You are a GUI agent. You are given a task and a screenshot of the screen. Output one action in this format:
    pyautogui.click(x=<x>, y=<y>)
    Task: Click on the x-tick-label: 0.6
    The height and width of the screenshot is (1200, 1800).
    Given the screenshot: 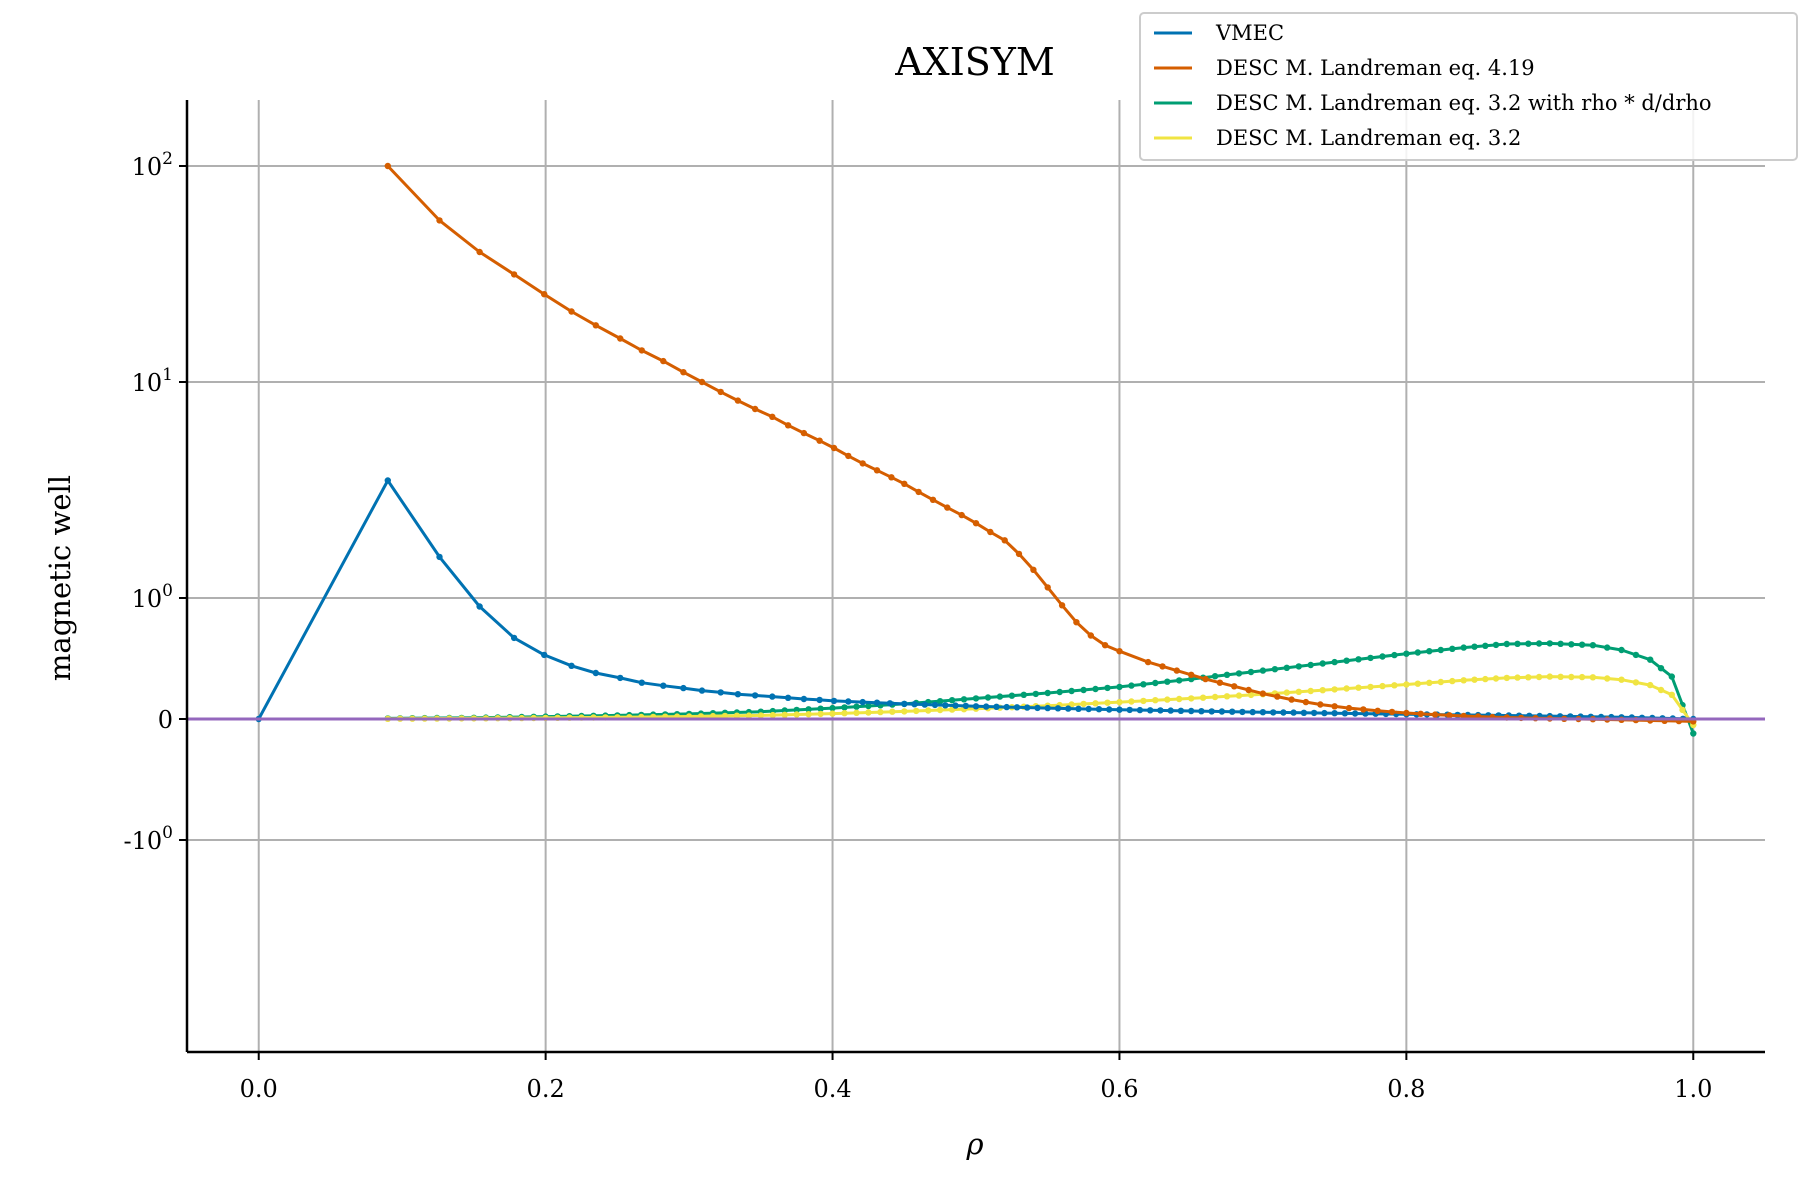 What is the action you would take?
    pyautogui.click(x=1119, y=1089)
    